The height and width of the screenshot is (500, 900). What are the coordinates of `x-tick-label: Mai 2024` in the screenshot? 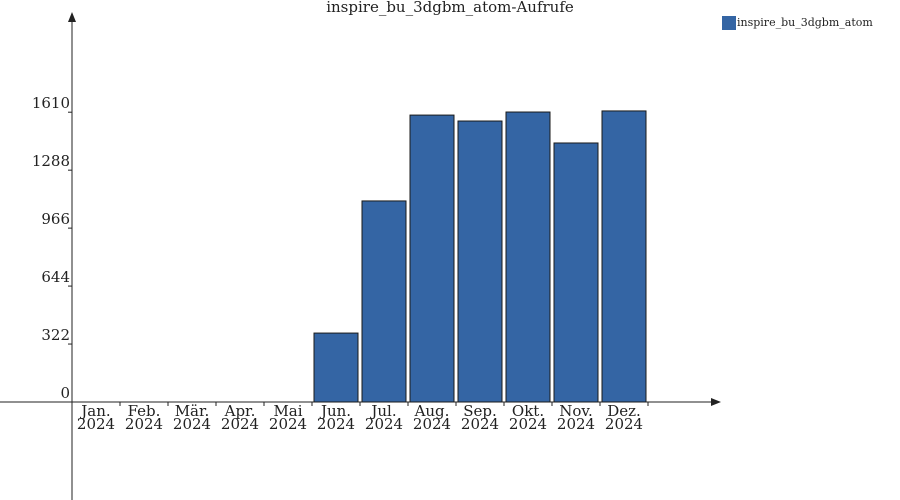 It's located at (288, 417).